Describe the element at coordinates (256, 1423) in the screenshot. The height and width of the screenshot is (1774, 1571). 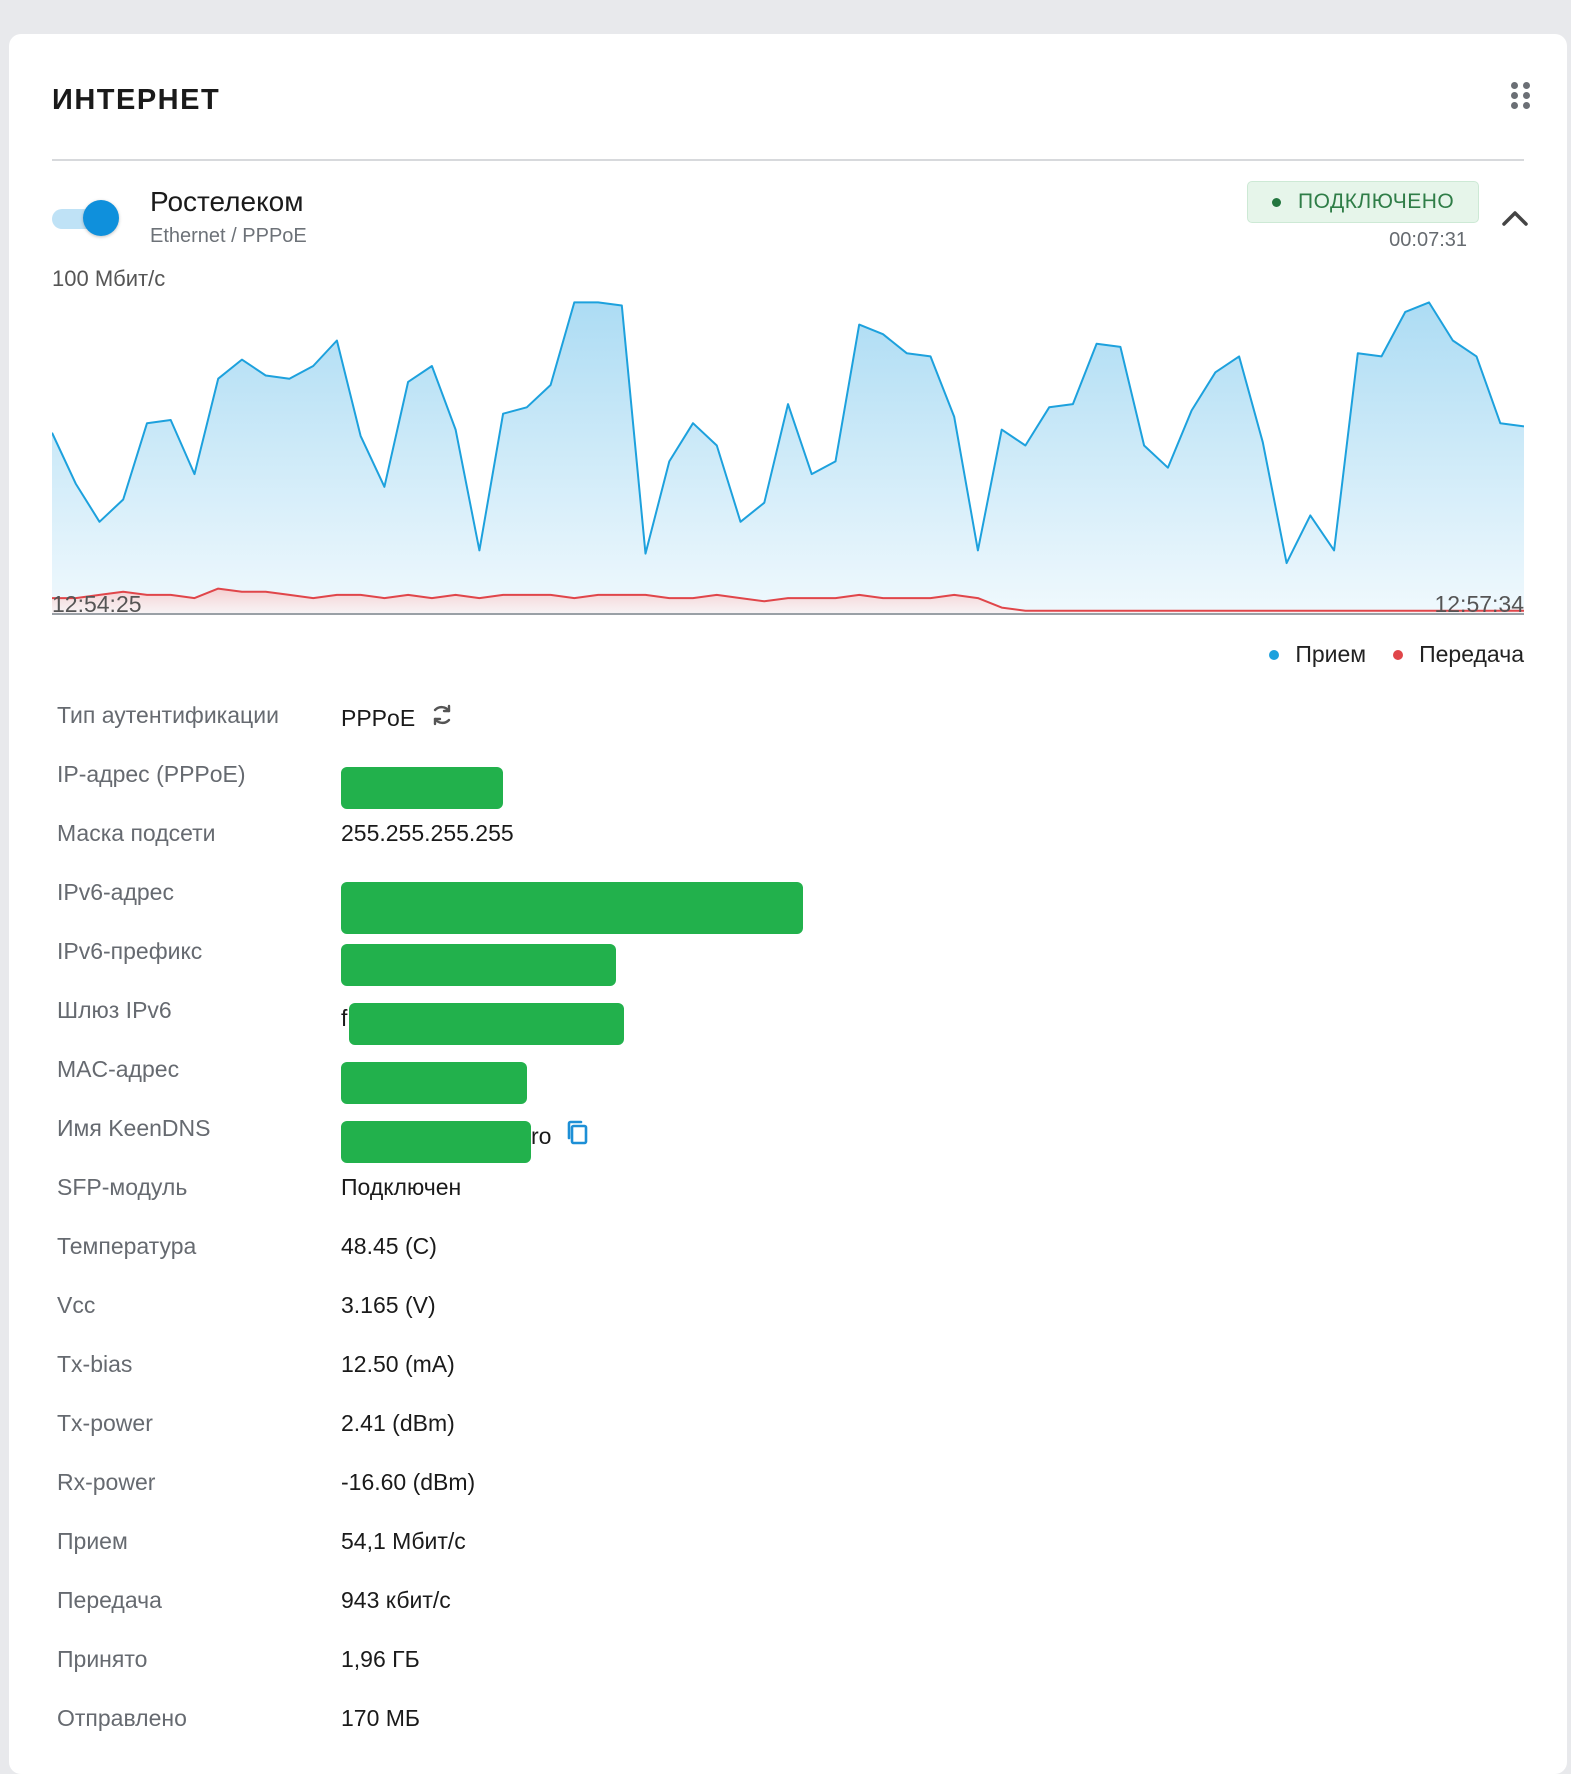
I see `detail-row-tx-power: Tx-power 2.41 (dBm)` at that location.